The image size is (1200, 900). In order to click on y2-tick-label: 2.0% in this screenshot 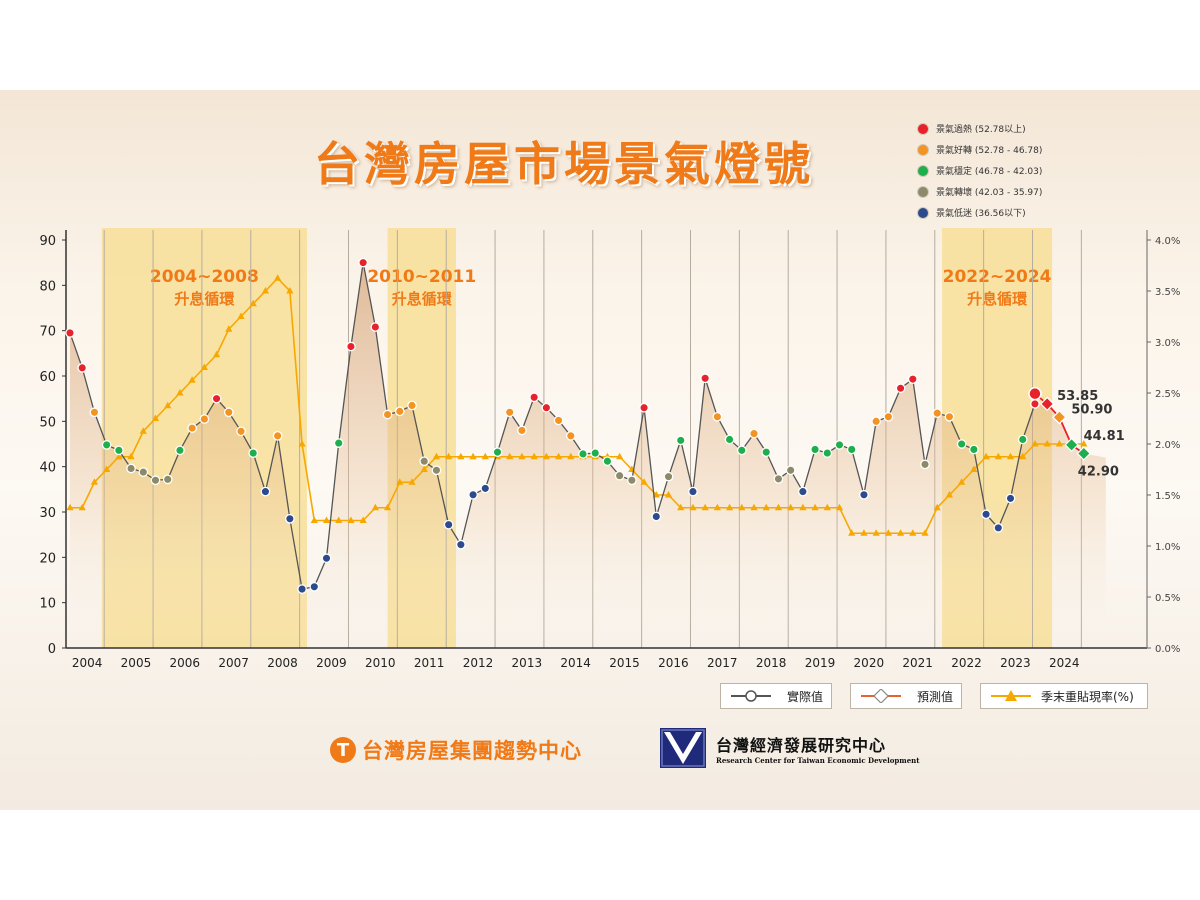, I will do `click(1167, 445)`.